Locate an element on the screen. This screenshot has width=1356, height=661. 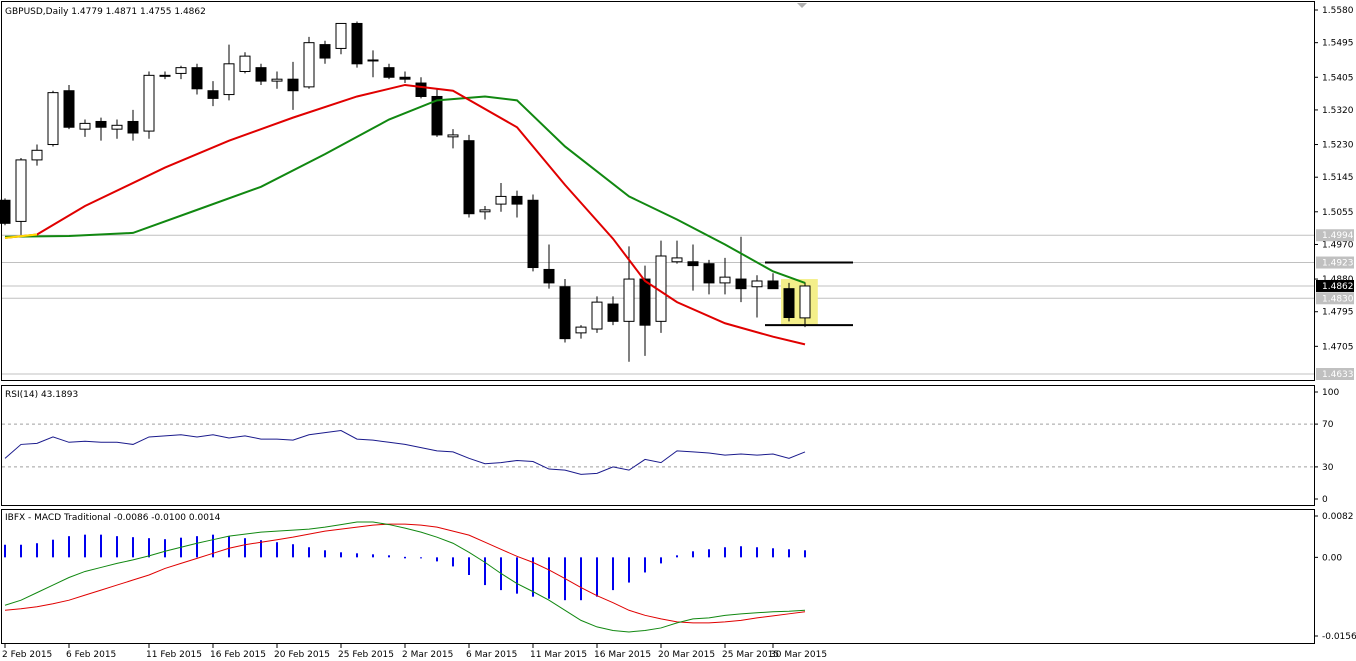
price-axis-label: 1.5580 is located at coordinates (1338, 11).